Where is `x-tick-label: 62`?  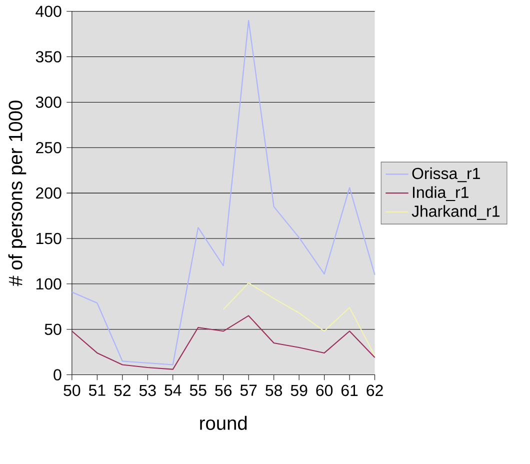
x-tick-label: 62 is located at coordinates (374, 390).